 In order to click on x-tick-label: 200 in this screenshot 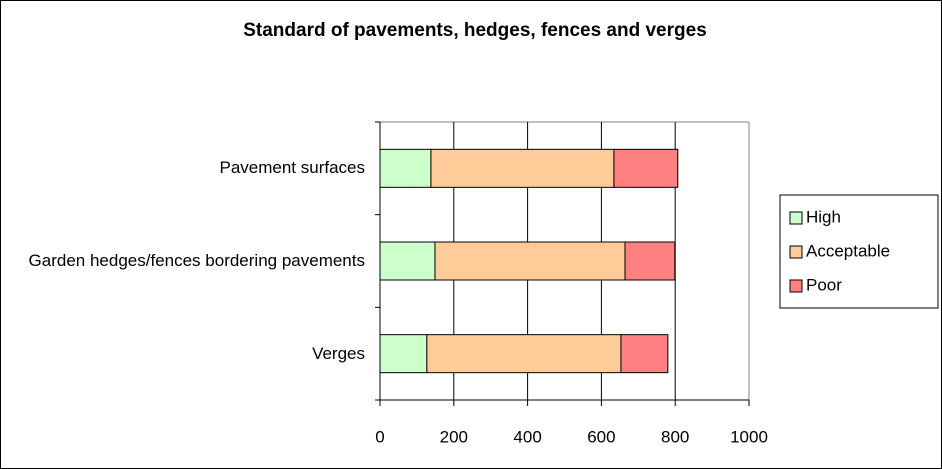, I will do `click(454, 436)`.